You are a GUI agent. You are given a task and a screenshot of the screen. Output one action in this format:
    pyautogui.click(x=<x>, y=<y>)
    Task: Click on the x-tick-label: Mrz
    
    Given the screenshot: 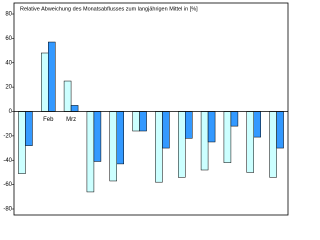 What is the action you would take?
    pyautogui.click(x=71, y=120)
    